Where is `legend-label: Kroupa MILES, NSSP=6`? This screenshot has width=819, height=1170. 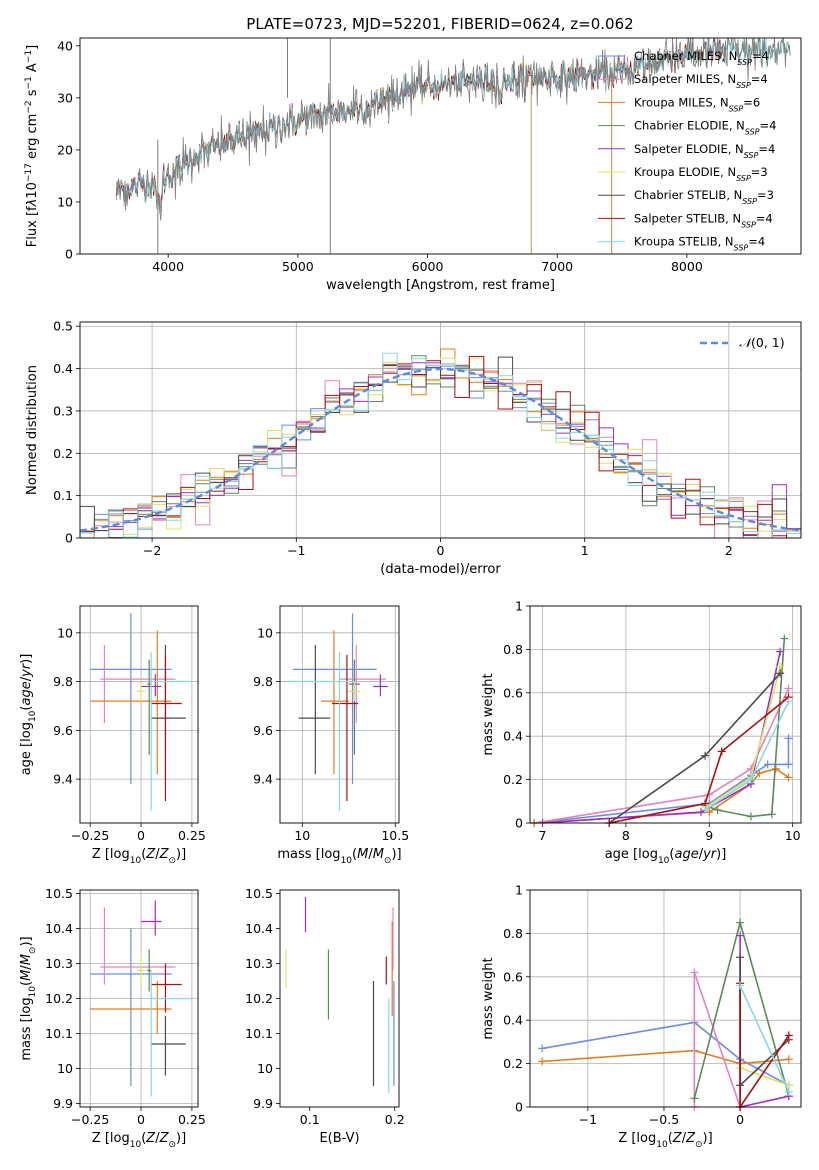 legend-label: Kroupa MILES, NSSP=6 is located at coordinates (697, 104).